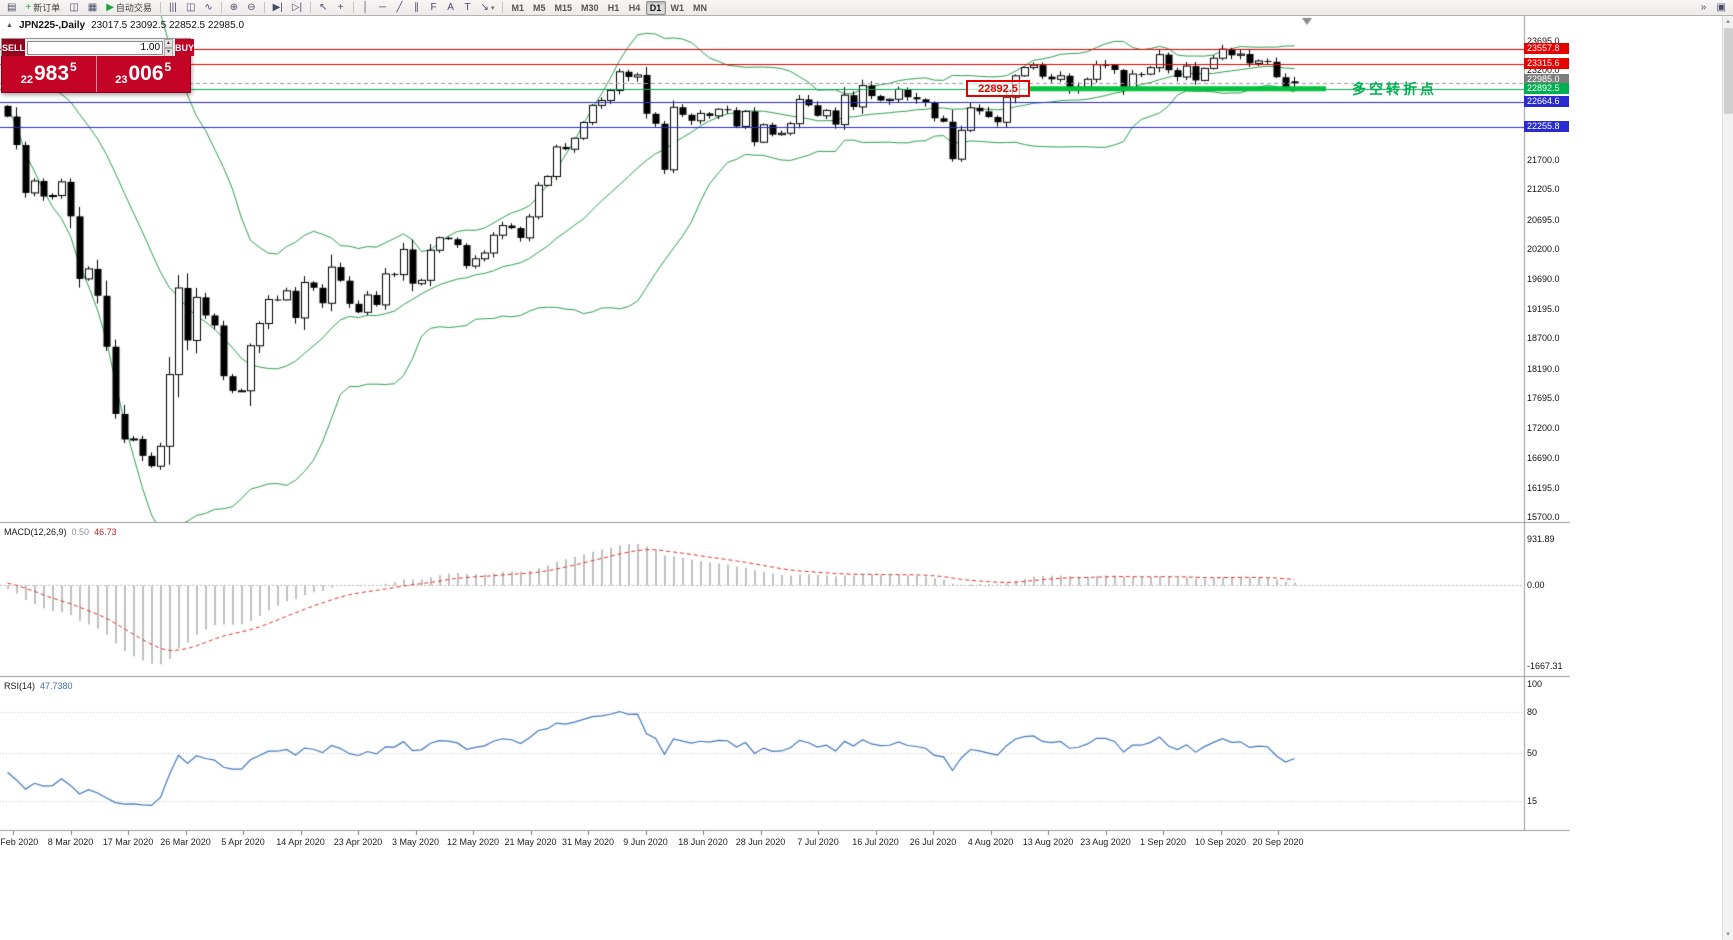 Image resolution: width=1733 pixels, height=940 pixels. I want to click on timeframe-h4-button: H4, so click(634, 7).